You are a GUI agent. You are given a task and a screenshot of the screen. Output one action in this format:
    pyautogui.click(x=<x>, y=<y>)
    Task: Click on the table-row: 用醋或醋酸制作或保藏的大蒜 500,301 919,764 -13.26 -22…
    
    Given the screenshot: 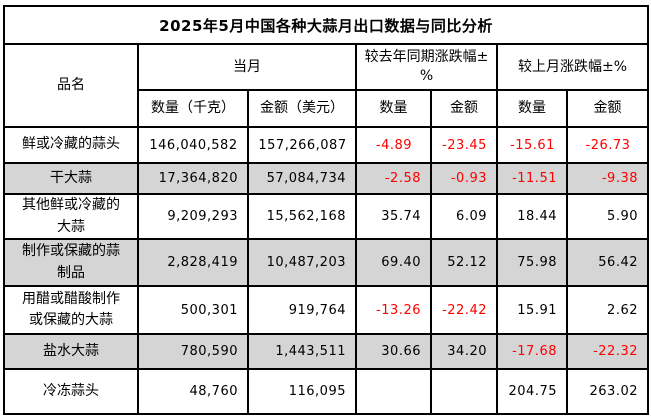 What is the action you would take?
    pyautogui.click(x=326, y=310)
    